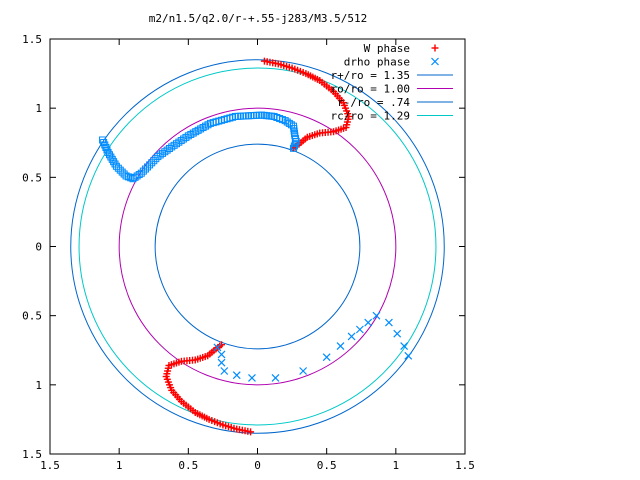  What do you see at coordinates (373, 102) in the screenshot?
I see `legend-label: r-/ro = .74` at bounding box center [373, 102].